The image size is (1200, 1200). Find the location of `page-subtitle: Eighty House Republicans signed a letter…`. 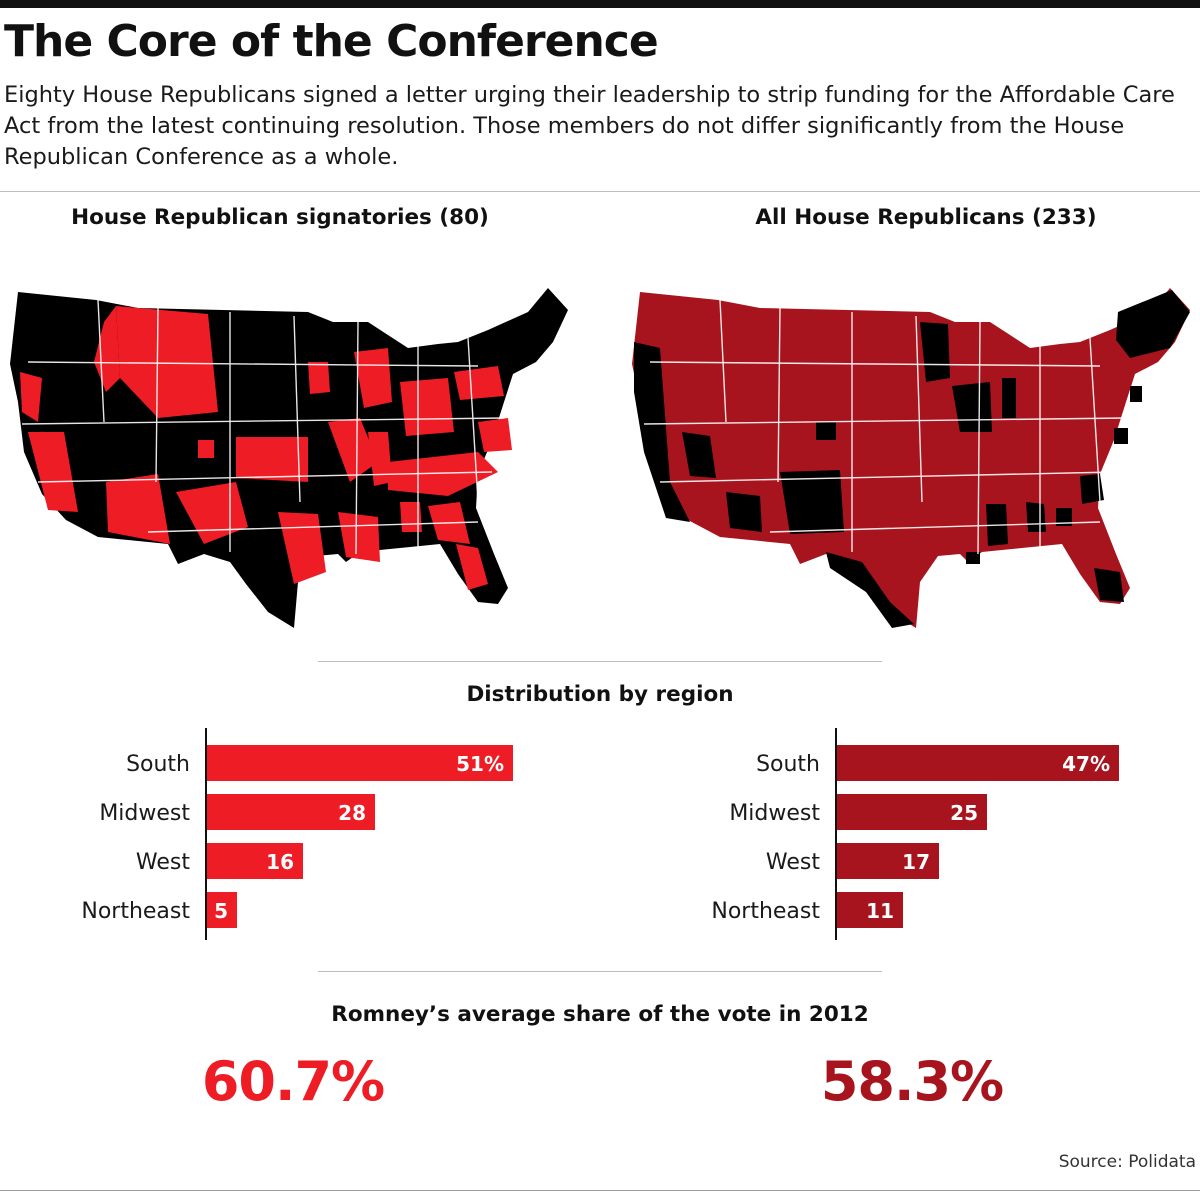

page-subtitle: Eighty House Republicans signed a letter… is located at coordinates (589, 126).